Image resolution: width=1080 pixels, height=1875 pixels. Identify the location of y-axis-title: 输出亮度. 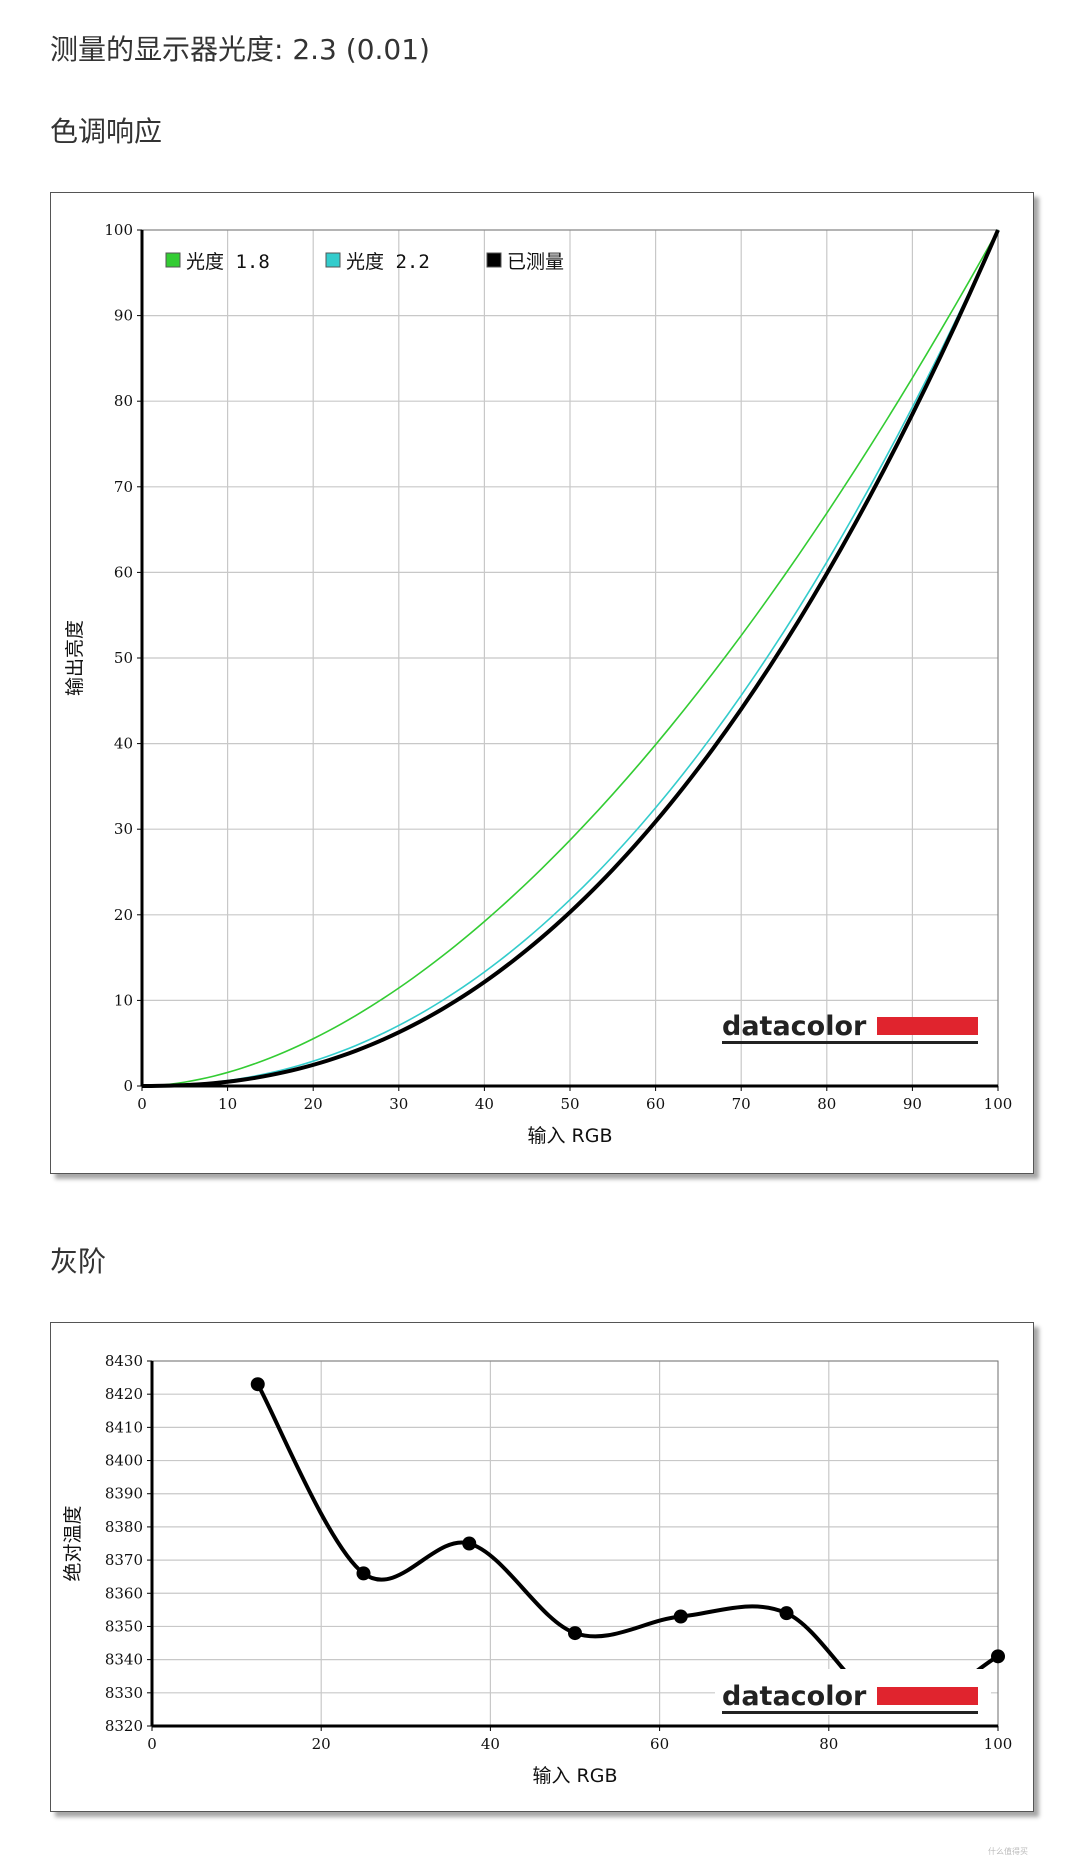
(75, 658).